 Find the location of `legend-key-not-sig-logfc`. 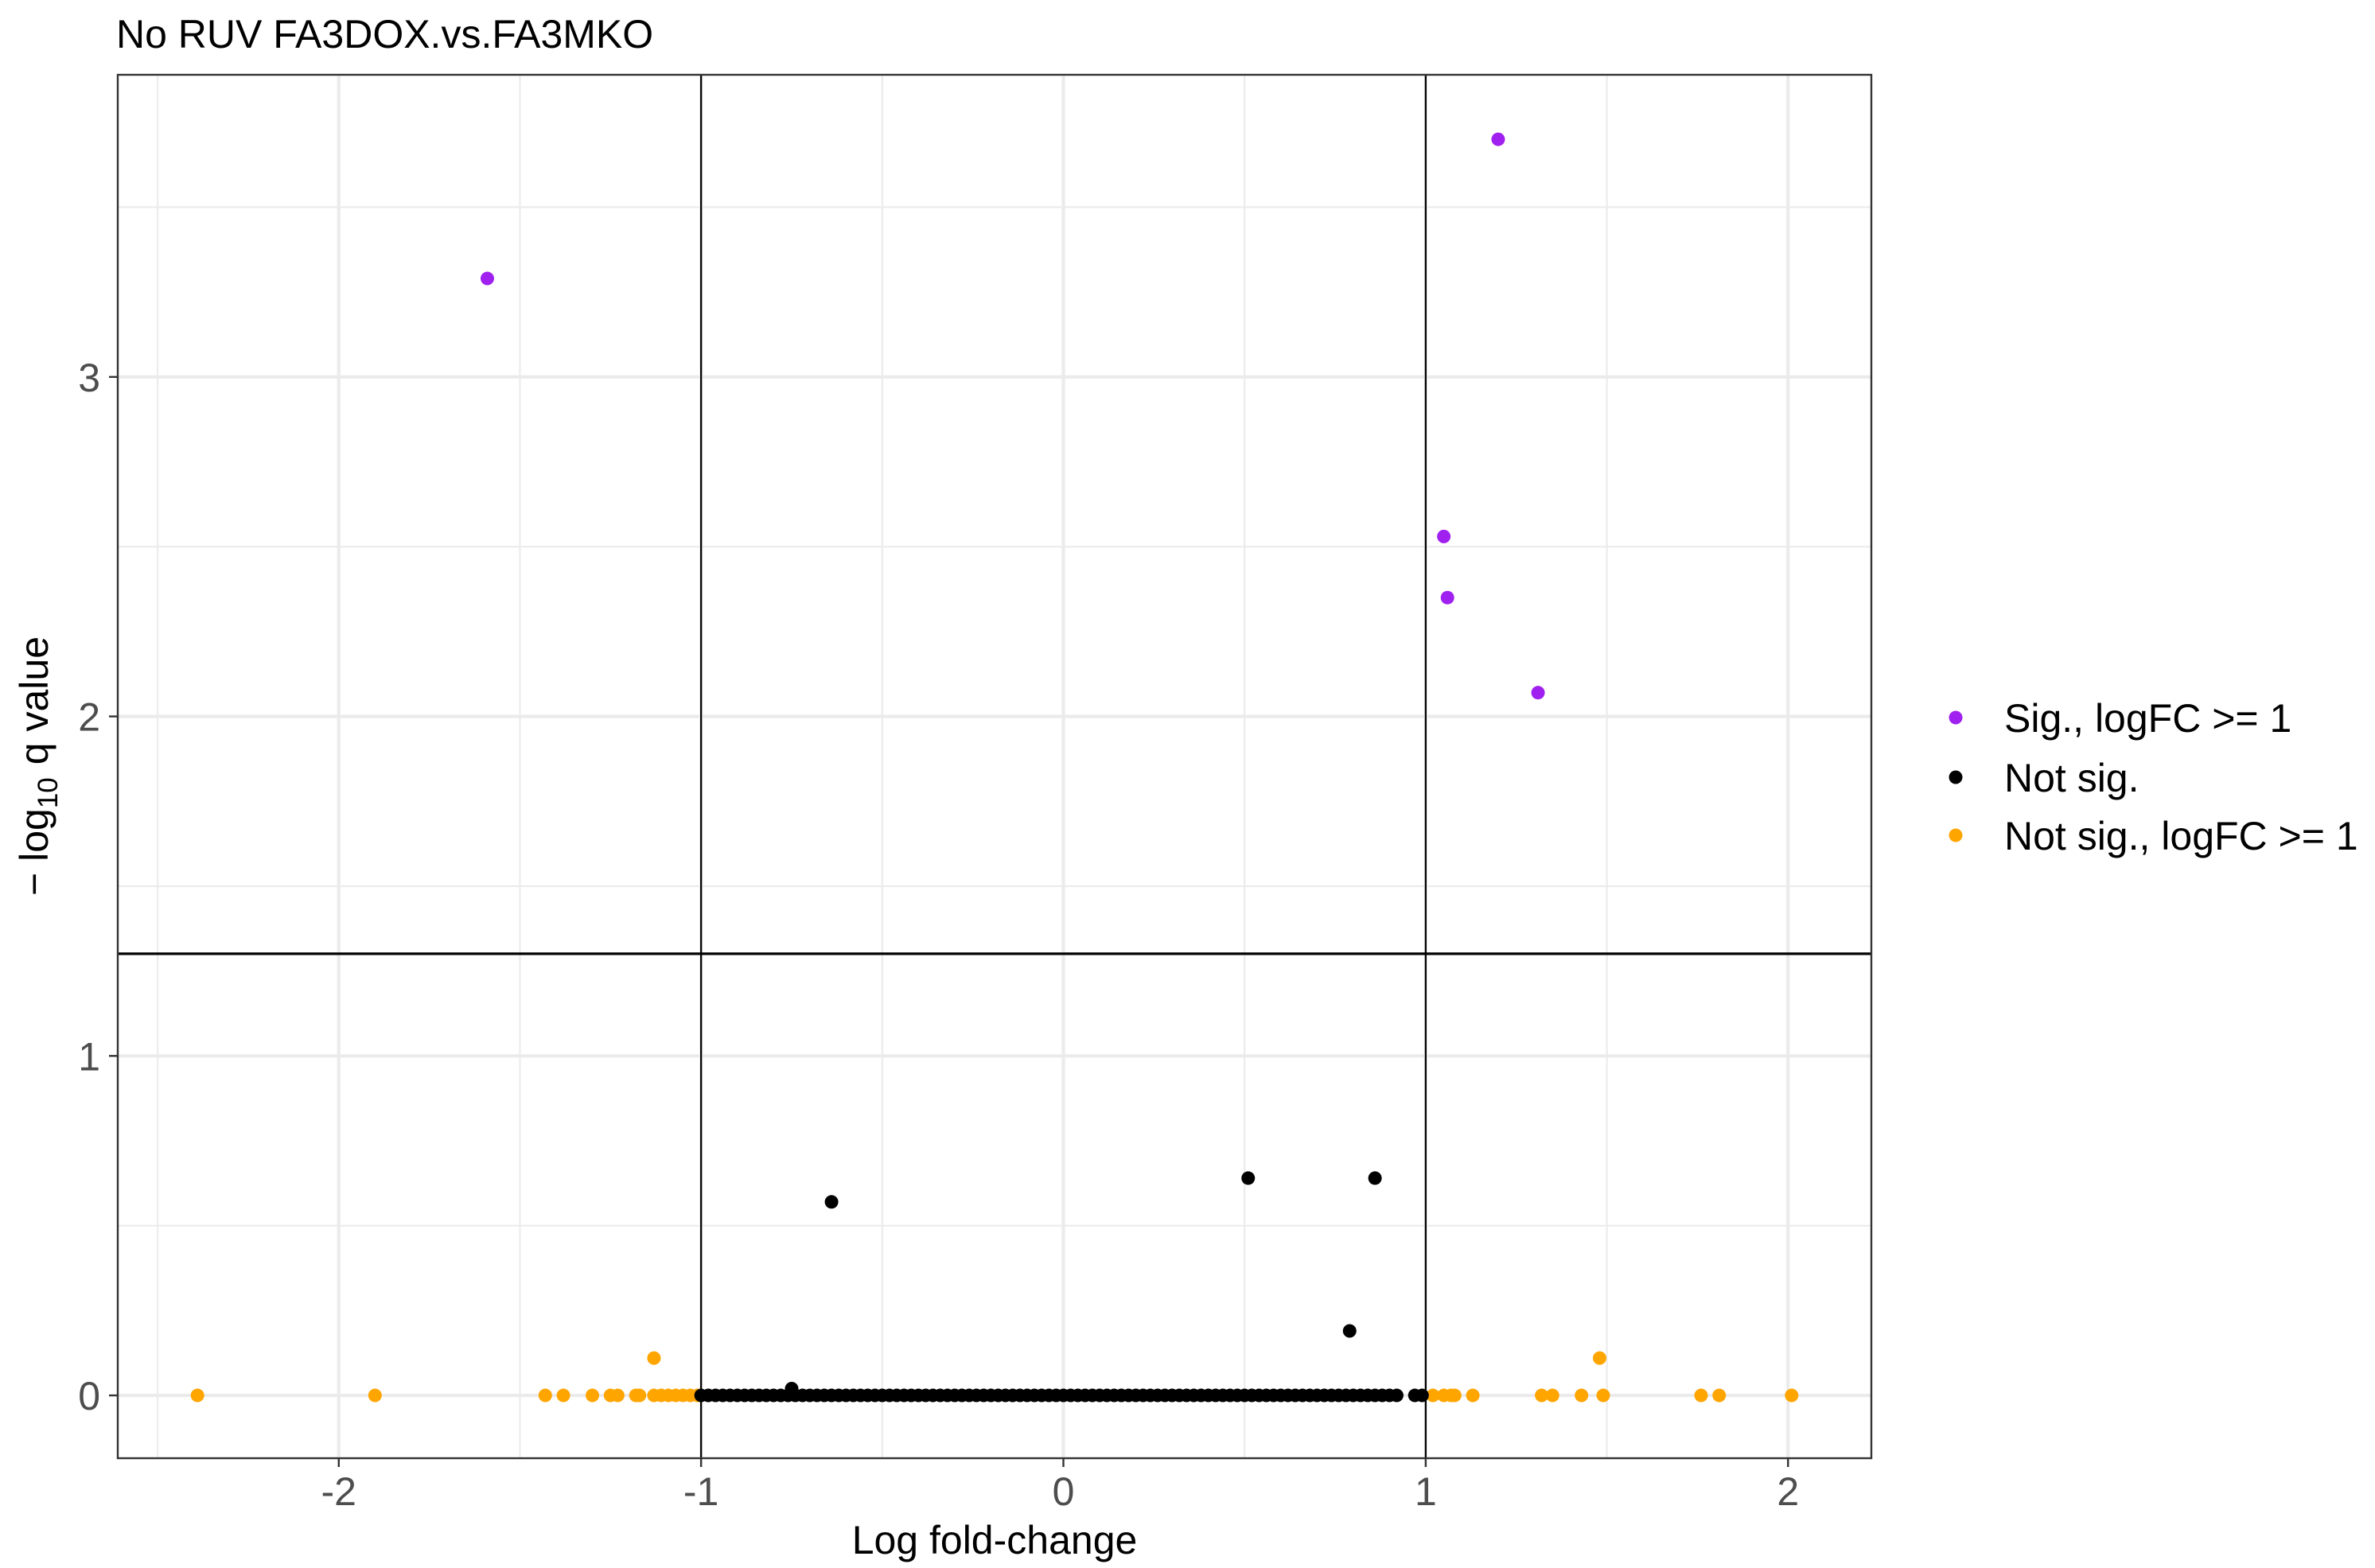

legend-key-not-sig-logfc is located at coordinates (1956, 835).